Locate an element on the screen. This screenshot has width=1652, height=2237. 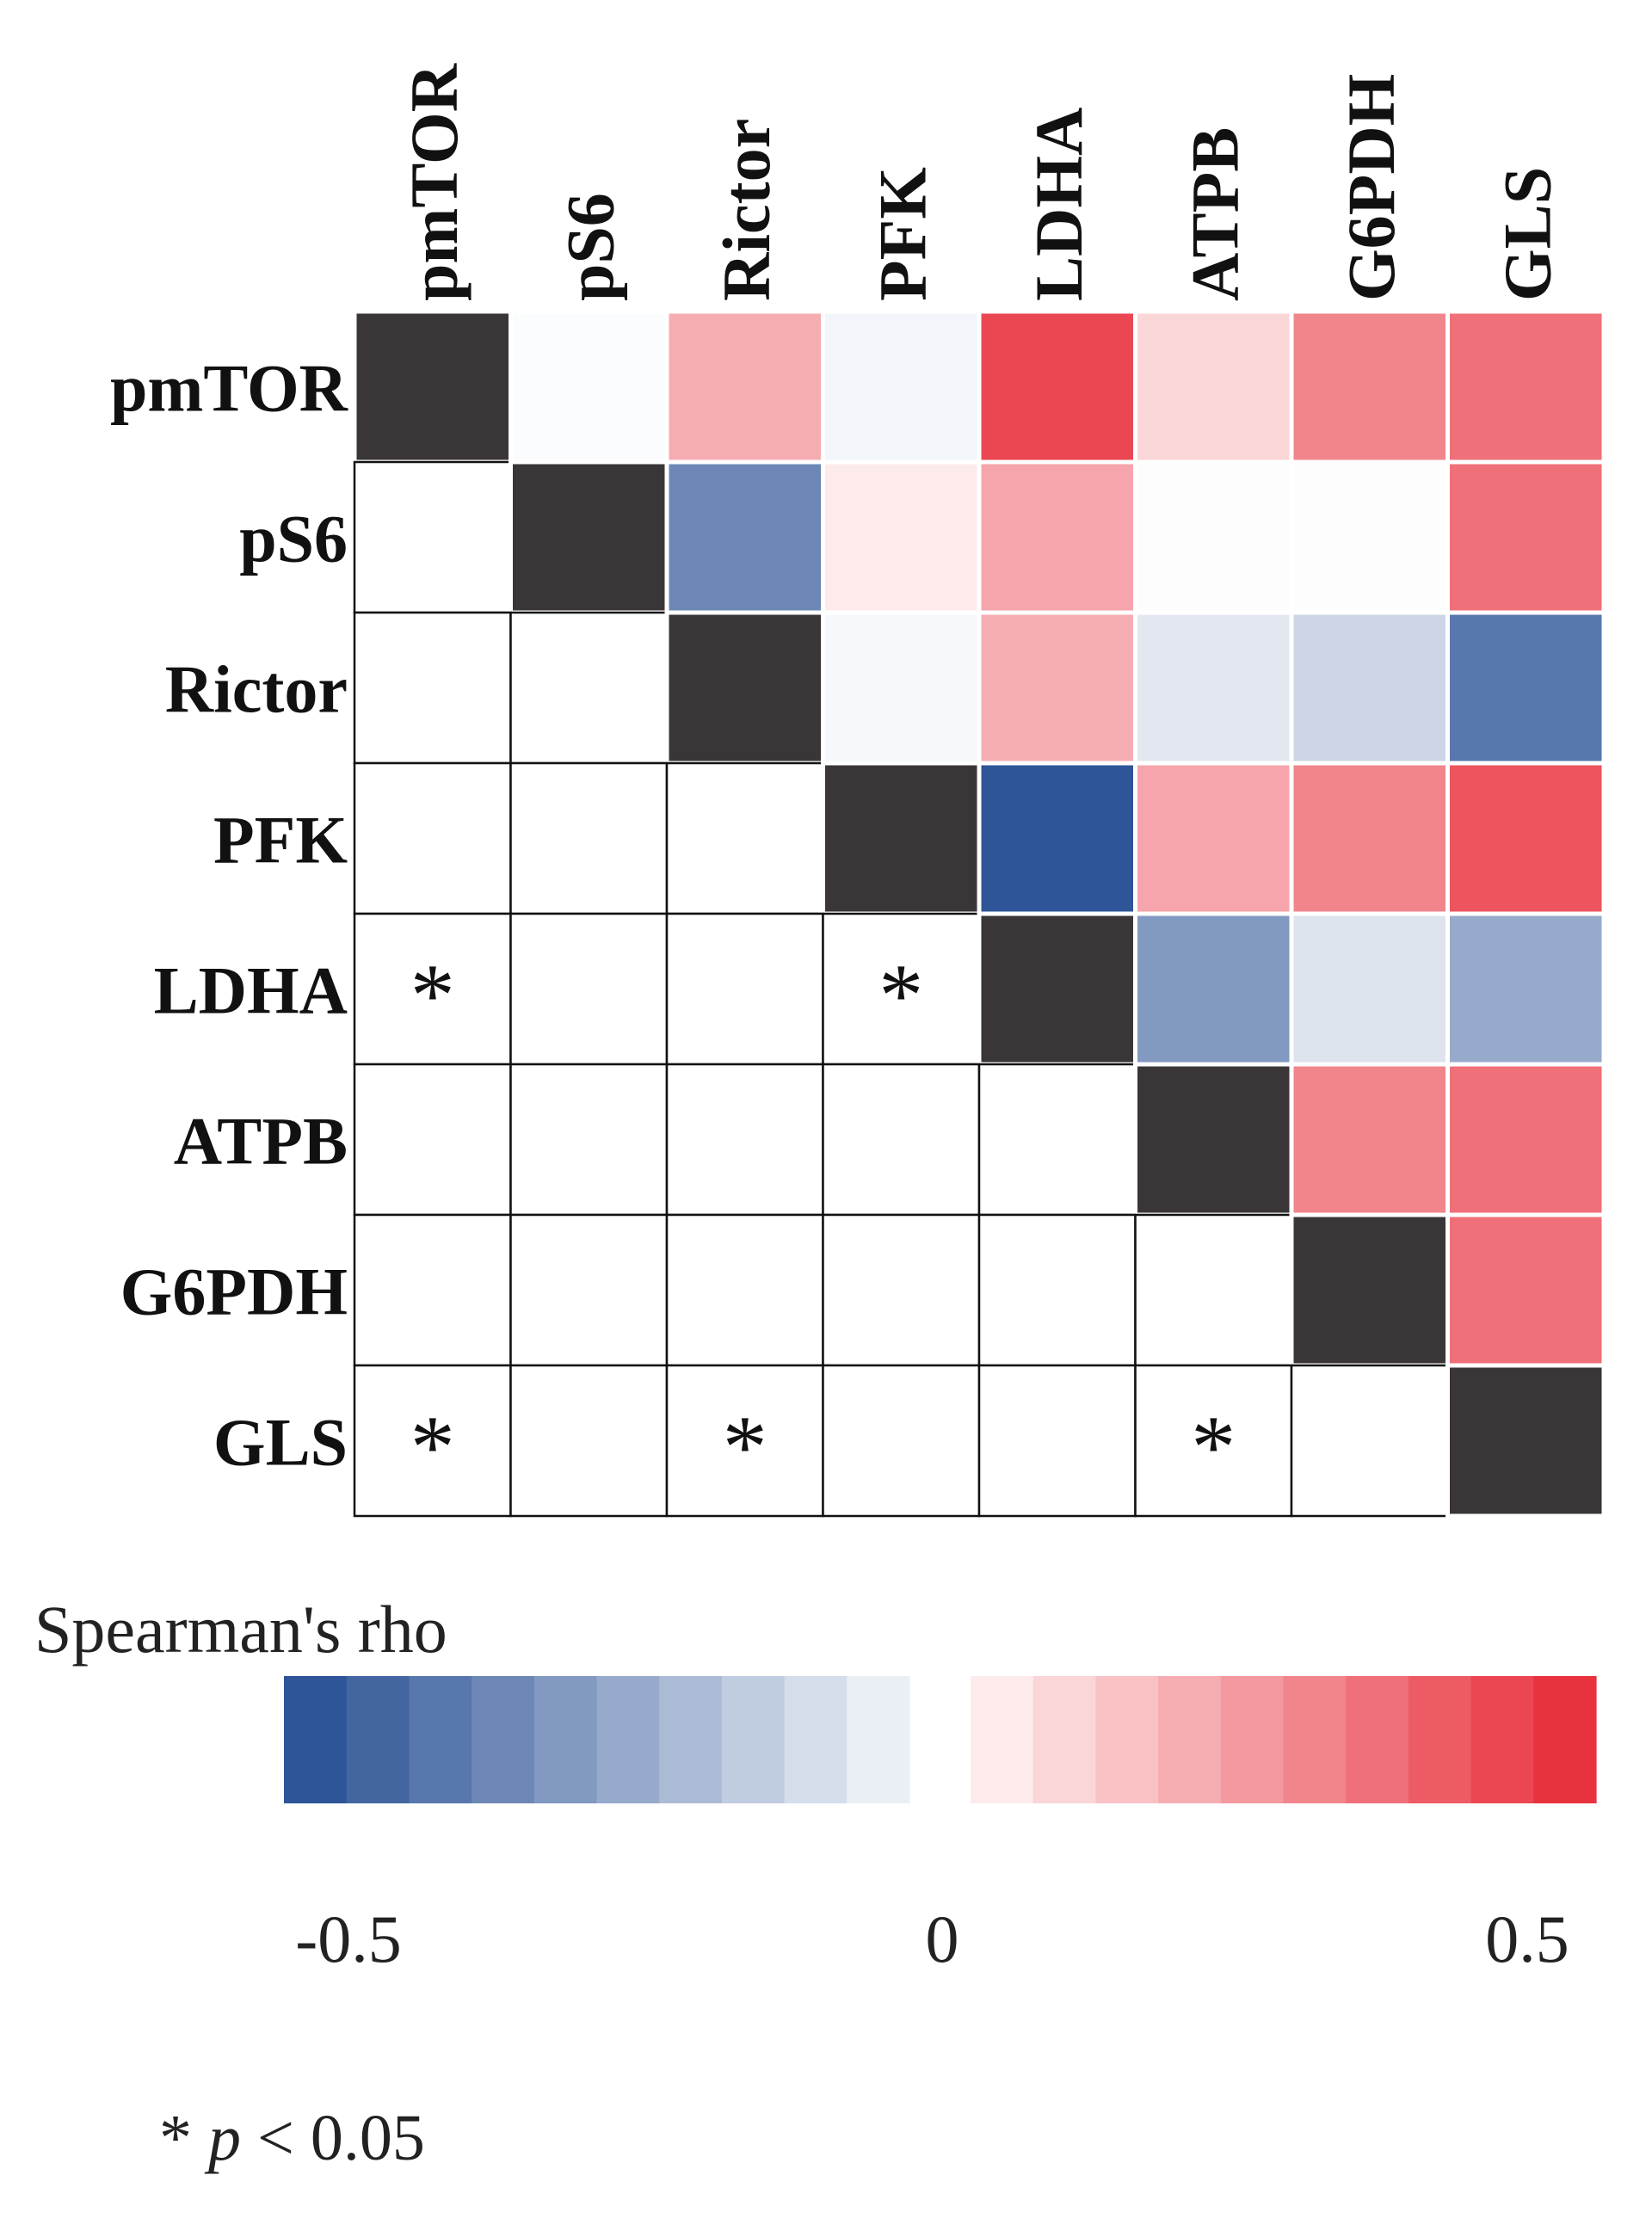
column-label: Rictor is located at coordinates (746, 210).